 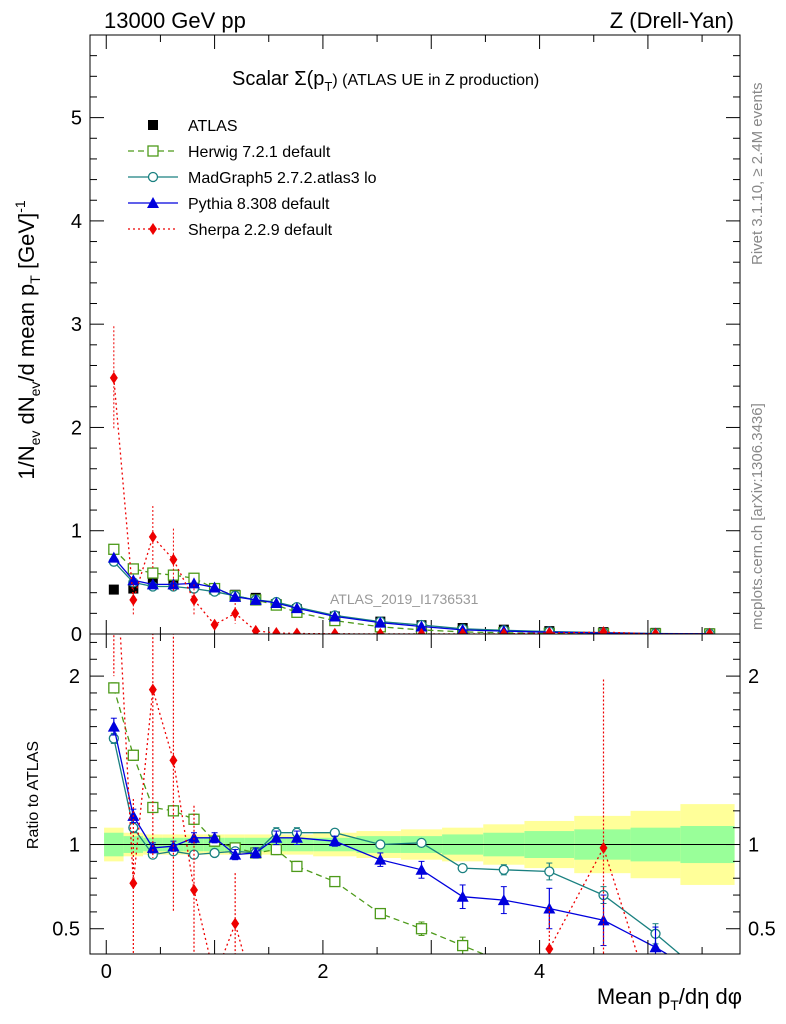 I want to click on legend-marker-sherpa, so click(x=153, y=229).